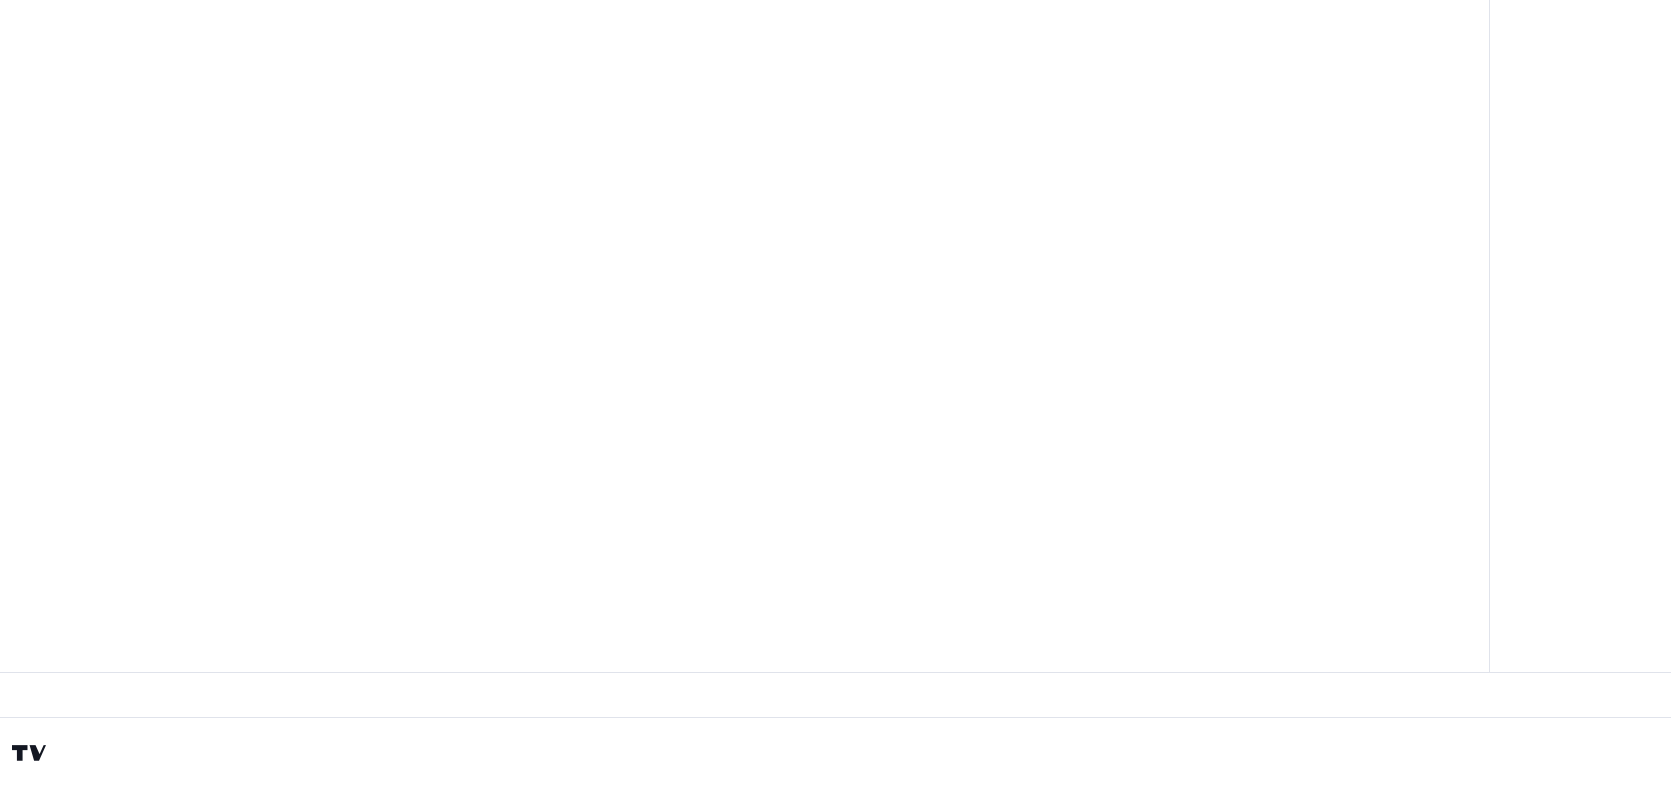  What do you see at coordinates (1580, 336) in the screenshot?
I see `price-axis` at bounding box center [1580, 336].